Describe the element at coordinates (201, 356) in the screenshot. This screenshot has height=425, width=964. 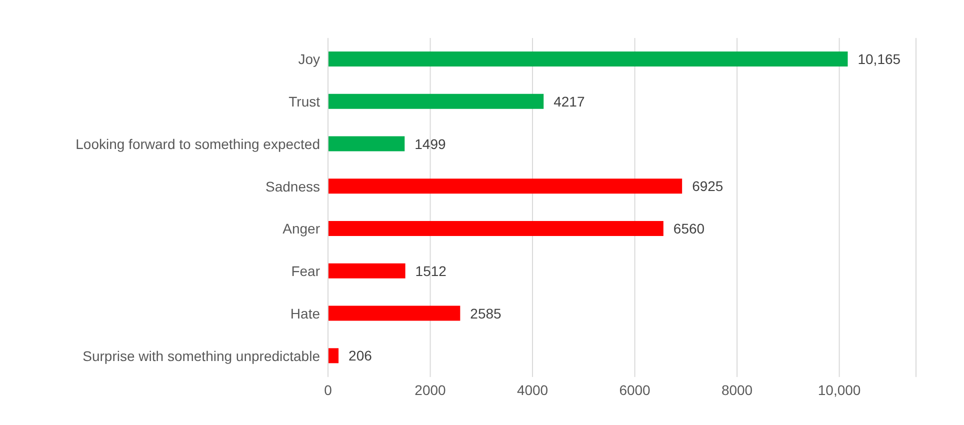
I see `y-tick-label: Surprise with something unpredictable` at that location.